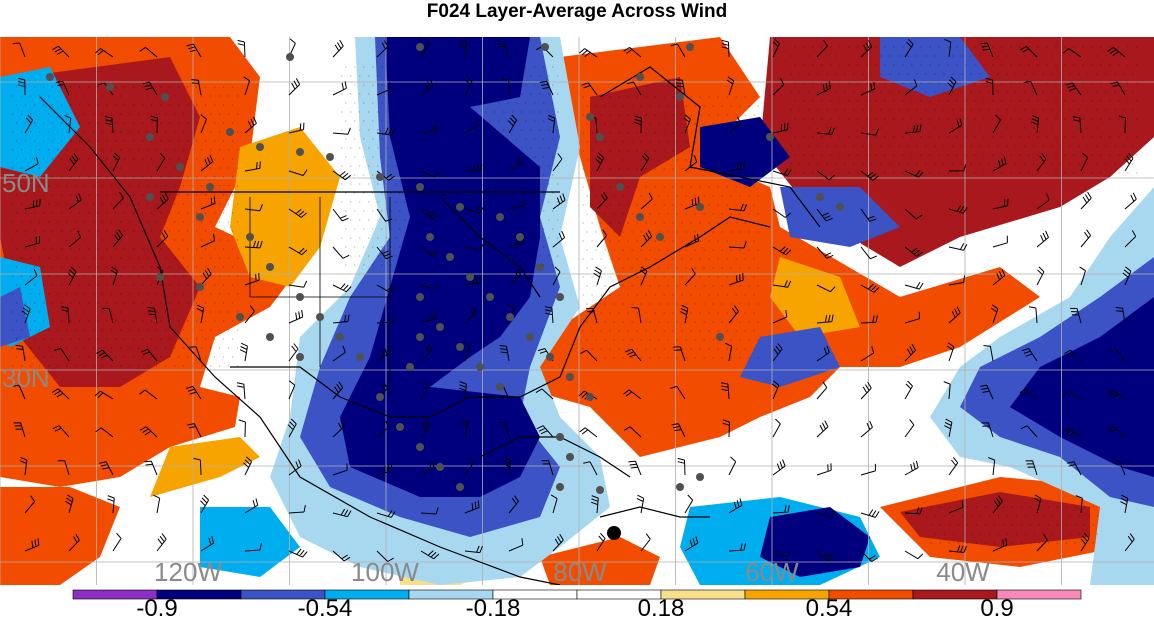 The image size is (1154, 622). Describe the element at coordinates (577, 594) in the screenshot. I see `colorbar-svg` at that location.